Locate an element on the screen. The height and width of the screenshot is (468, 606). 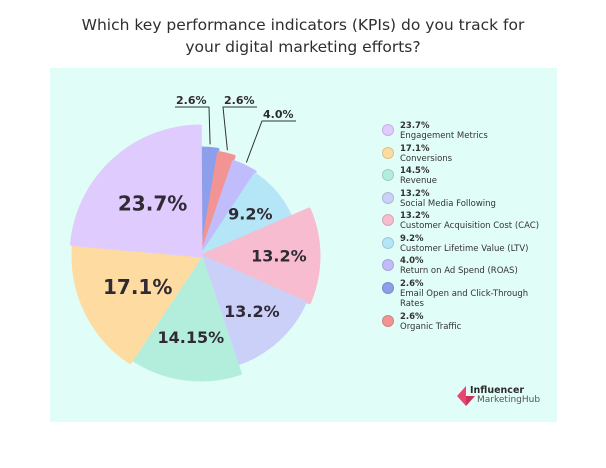
legend-label: Return on Ad Spend (ROAS) is located at coordinates (459, 271).